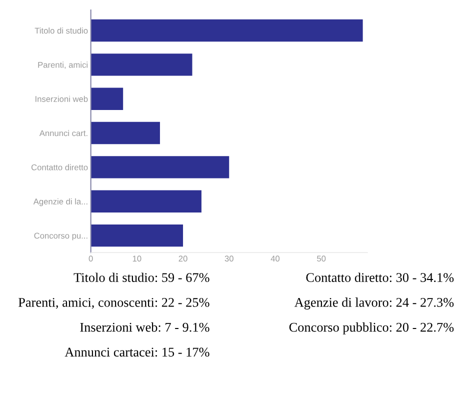 This screenshot has width=461, height=401. What do you see at coordinates (321, 259) in the screenshot?
I see `x-tick-label: 50` at bounding box center [321, 259].